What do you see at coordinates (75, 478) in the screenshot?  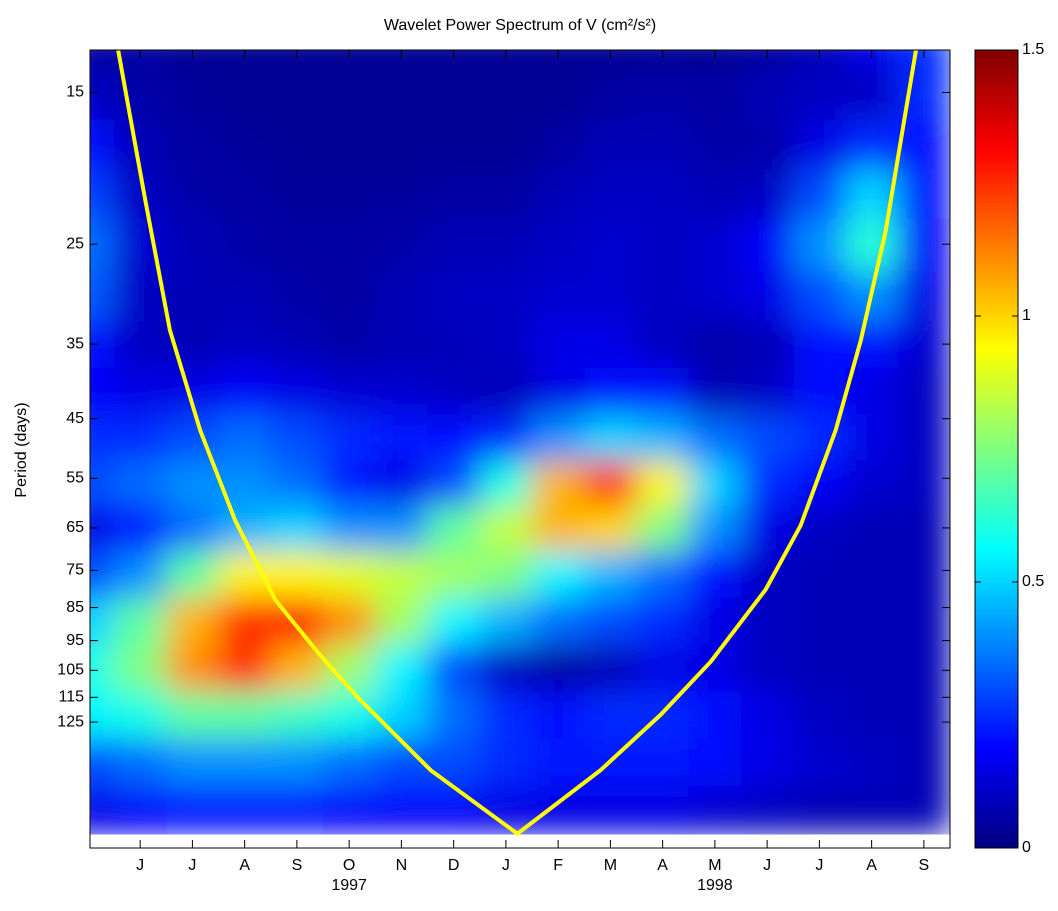 I see `y-tick-label: 55` at bounding box center [75, 478].